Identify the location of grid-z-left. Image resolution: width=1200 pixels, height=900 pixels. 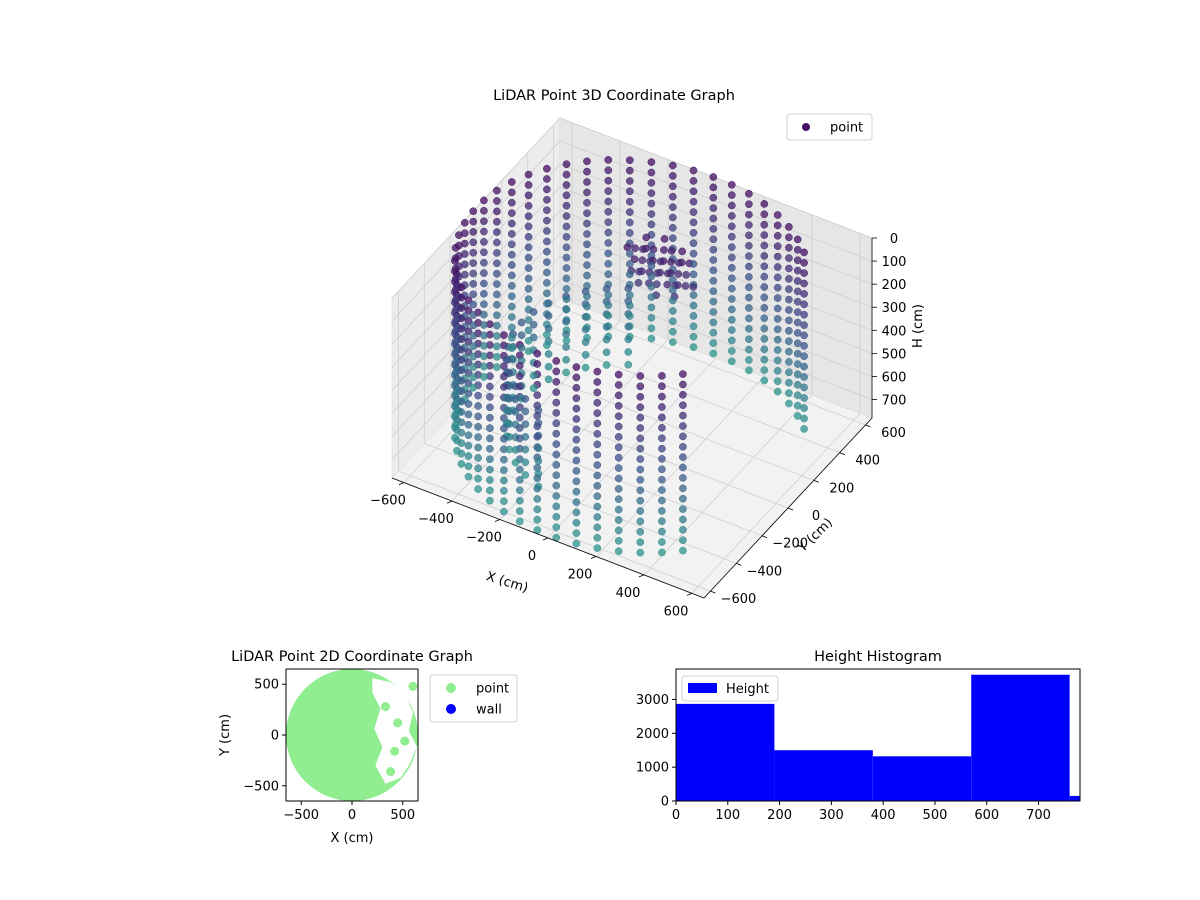
(476, 208).